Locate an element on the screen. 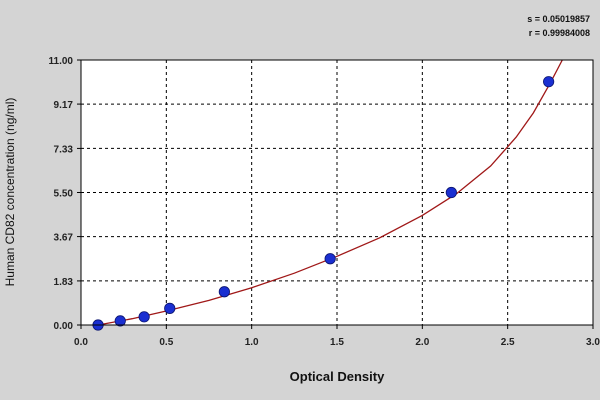 This screenshot has width=600, height=400. x-tick-label: 0.0 is located at coordinates (81, 342).